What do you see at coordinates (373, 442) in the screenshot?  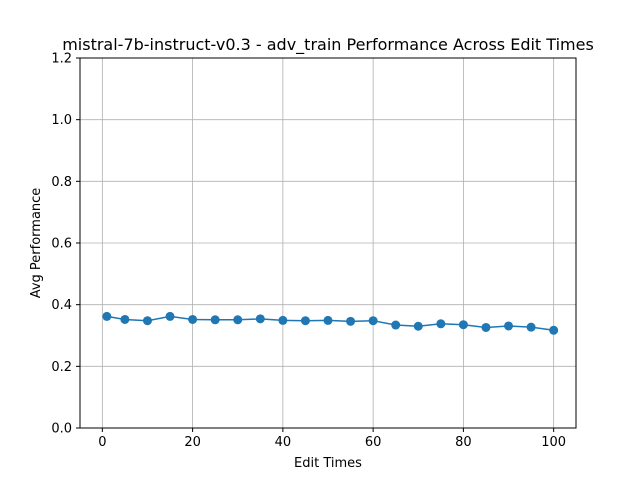 I see `x-tick-label: 60` at bounding box center [373, 442].